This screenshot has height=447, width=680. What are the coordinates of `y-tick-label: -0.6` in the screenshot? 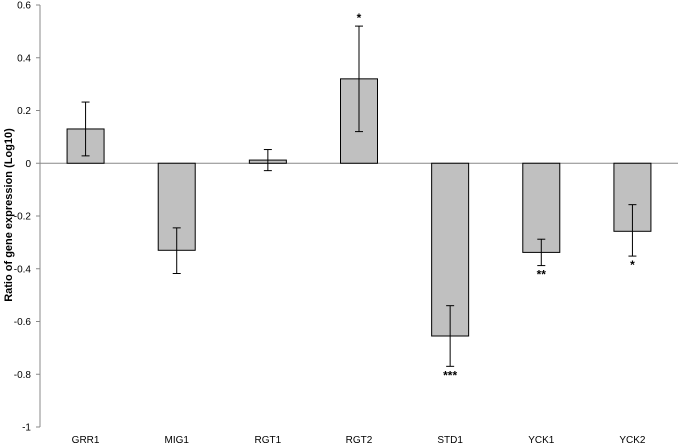 It's located at (23, 322).